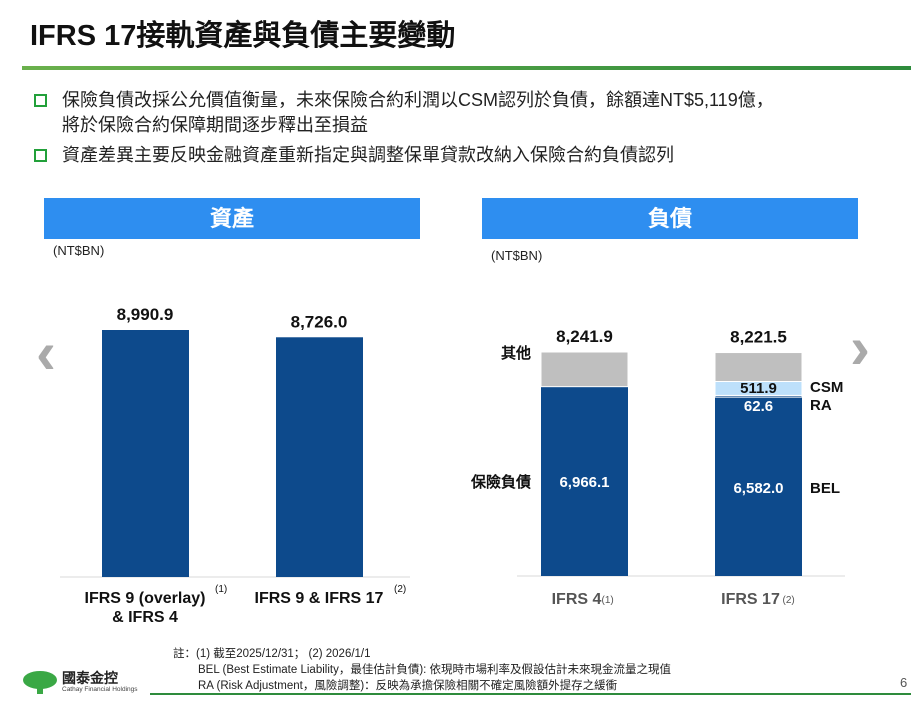  I want to click on total-value-label: 8,241.9, so click(584, 336).